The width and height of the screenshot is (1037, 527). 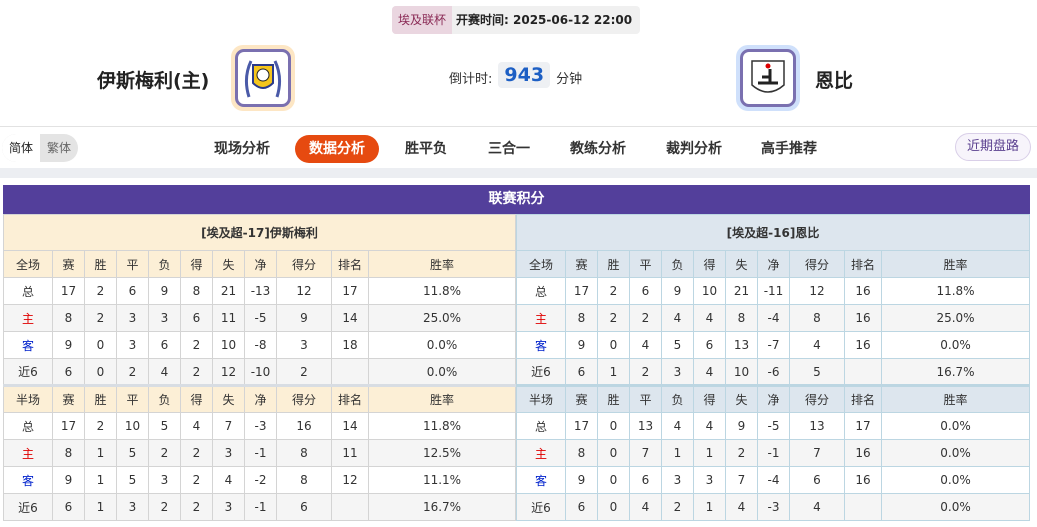 I want to click on cell: 25.0%, so click(x=955, y=318).